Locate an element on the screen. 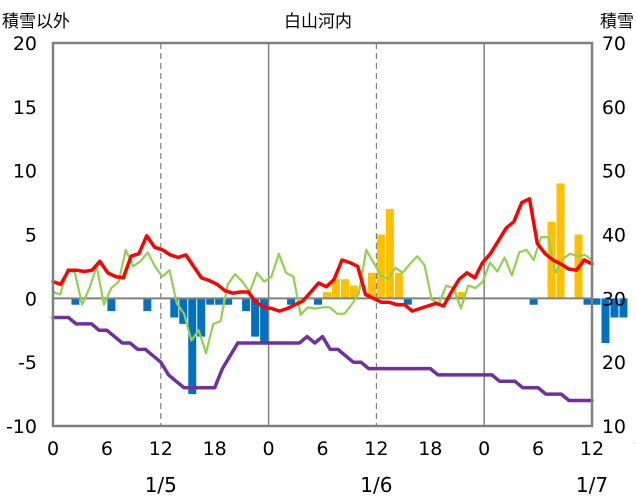 This screenshot has height=501, width=636. date-label: 1/5 is located at coordinates (161, 485).